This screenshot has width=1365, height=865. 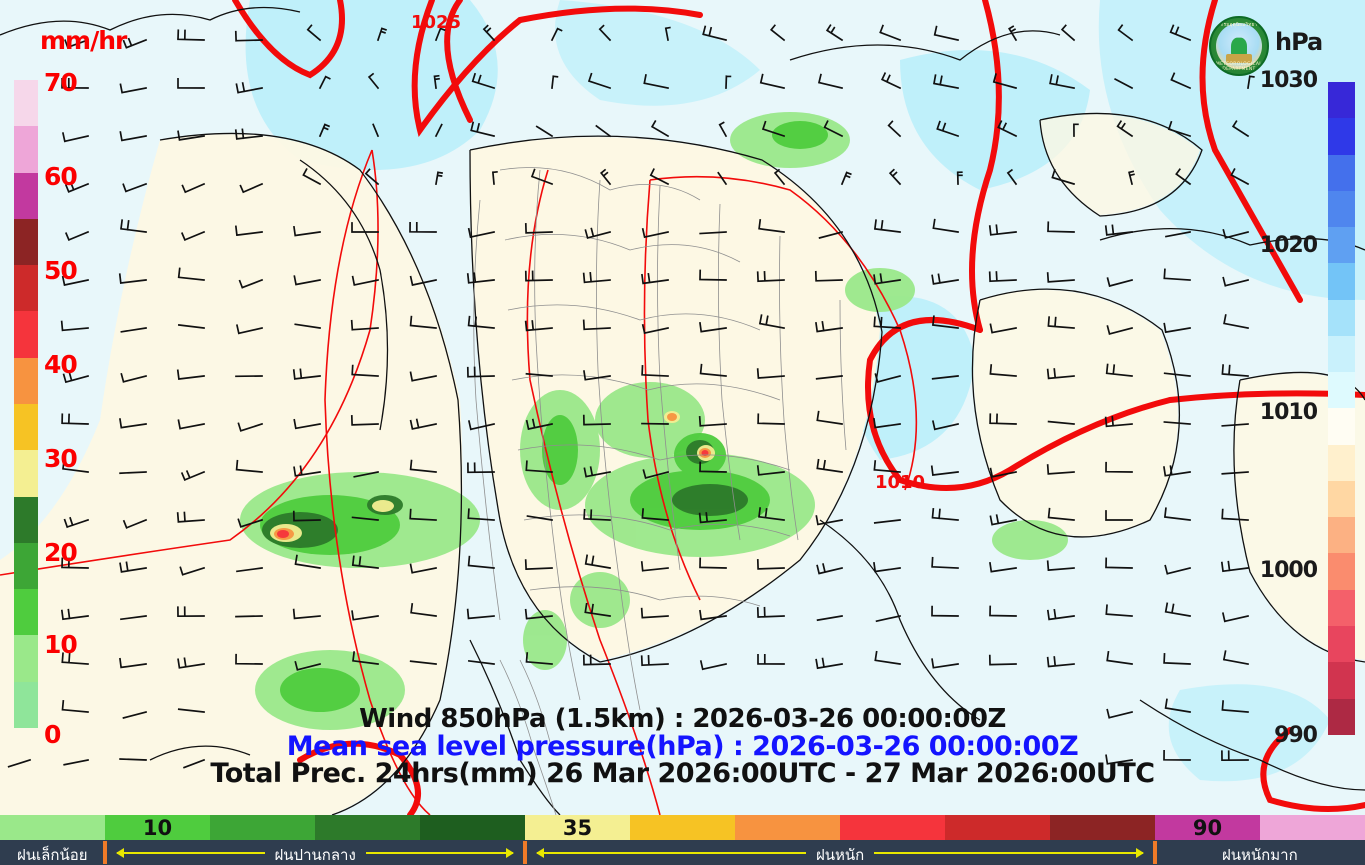 What do you see at coordinates (1296, 735) in the screenshot?
I see `pressure-tick-label: 990` at bounding box center [1296, 735].